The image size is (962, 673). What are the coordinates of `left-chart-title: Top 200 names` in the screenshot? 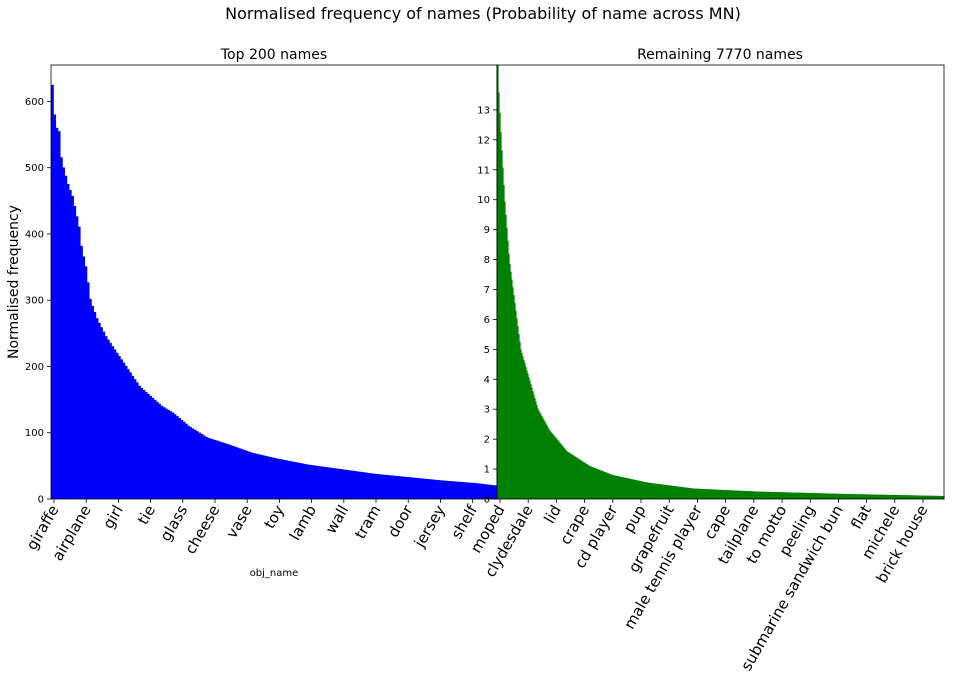 It's located at (273, 55).